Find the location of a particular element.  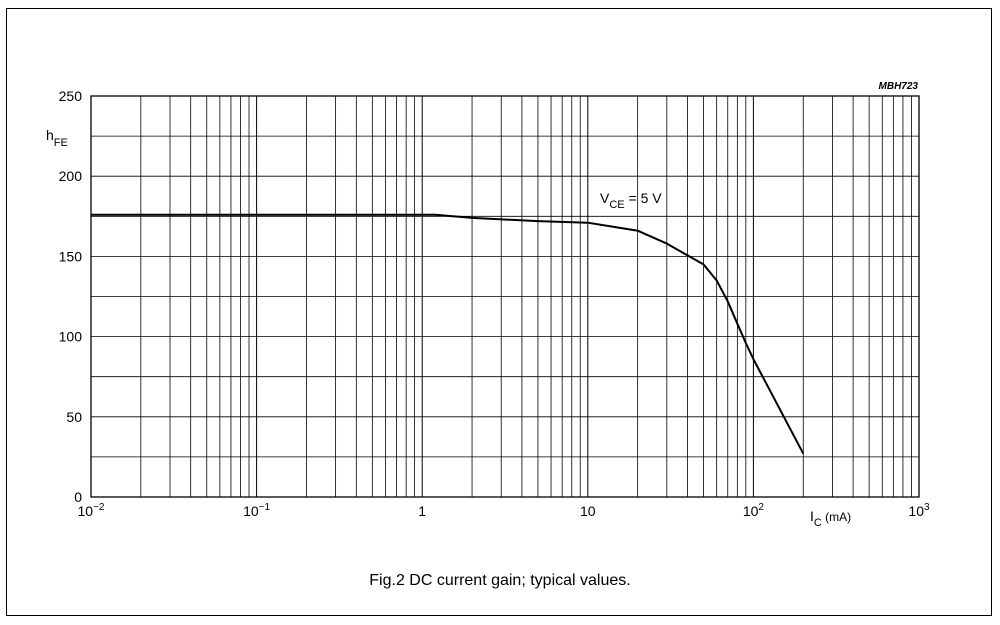

x-tick-label: 10 is located at coordinates (588, 511).